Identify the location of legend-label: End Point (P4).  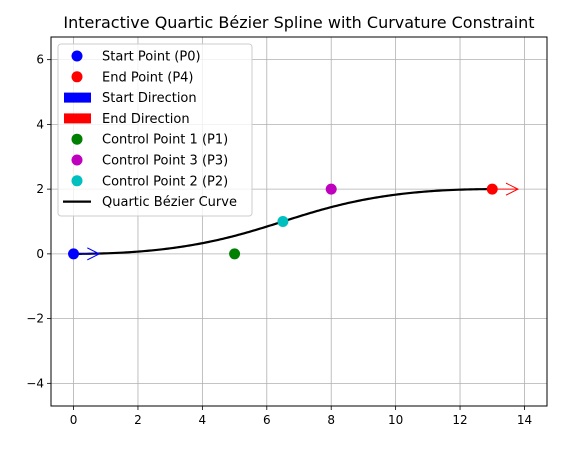
(148, 77).